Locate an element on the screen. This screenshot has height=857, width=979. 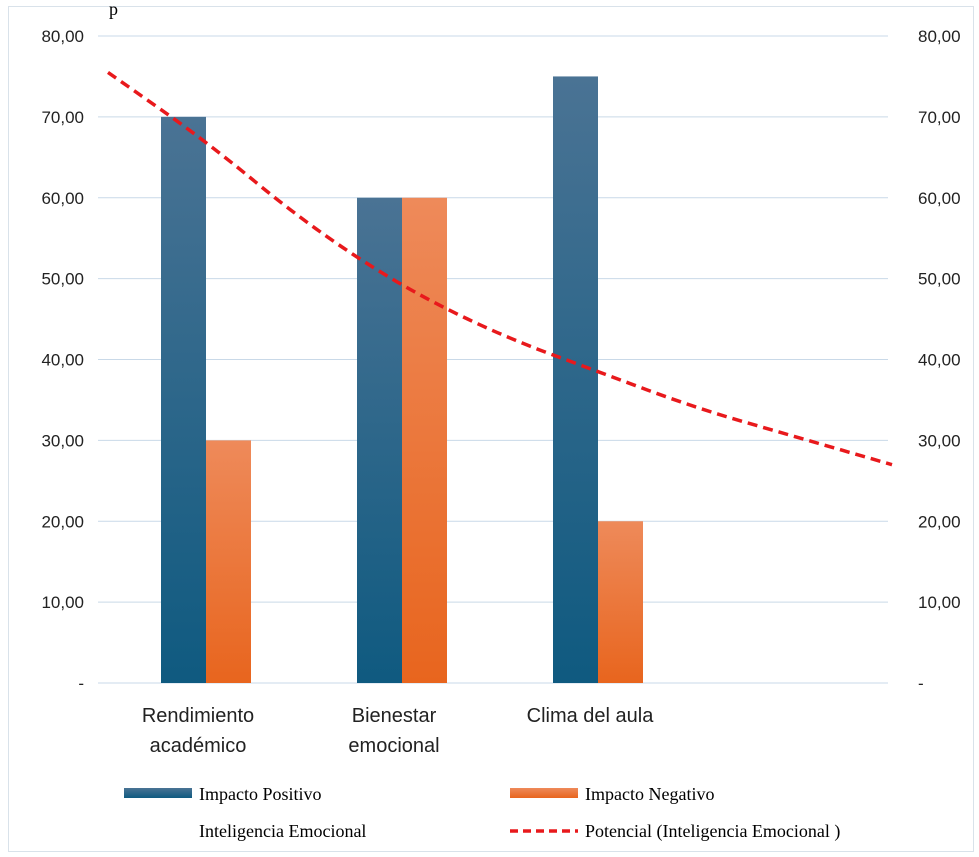
y-tick-label-right: - is located at coordinates (921, 683).